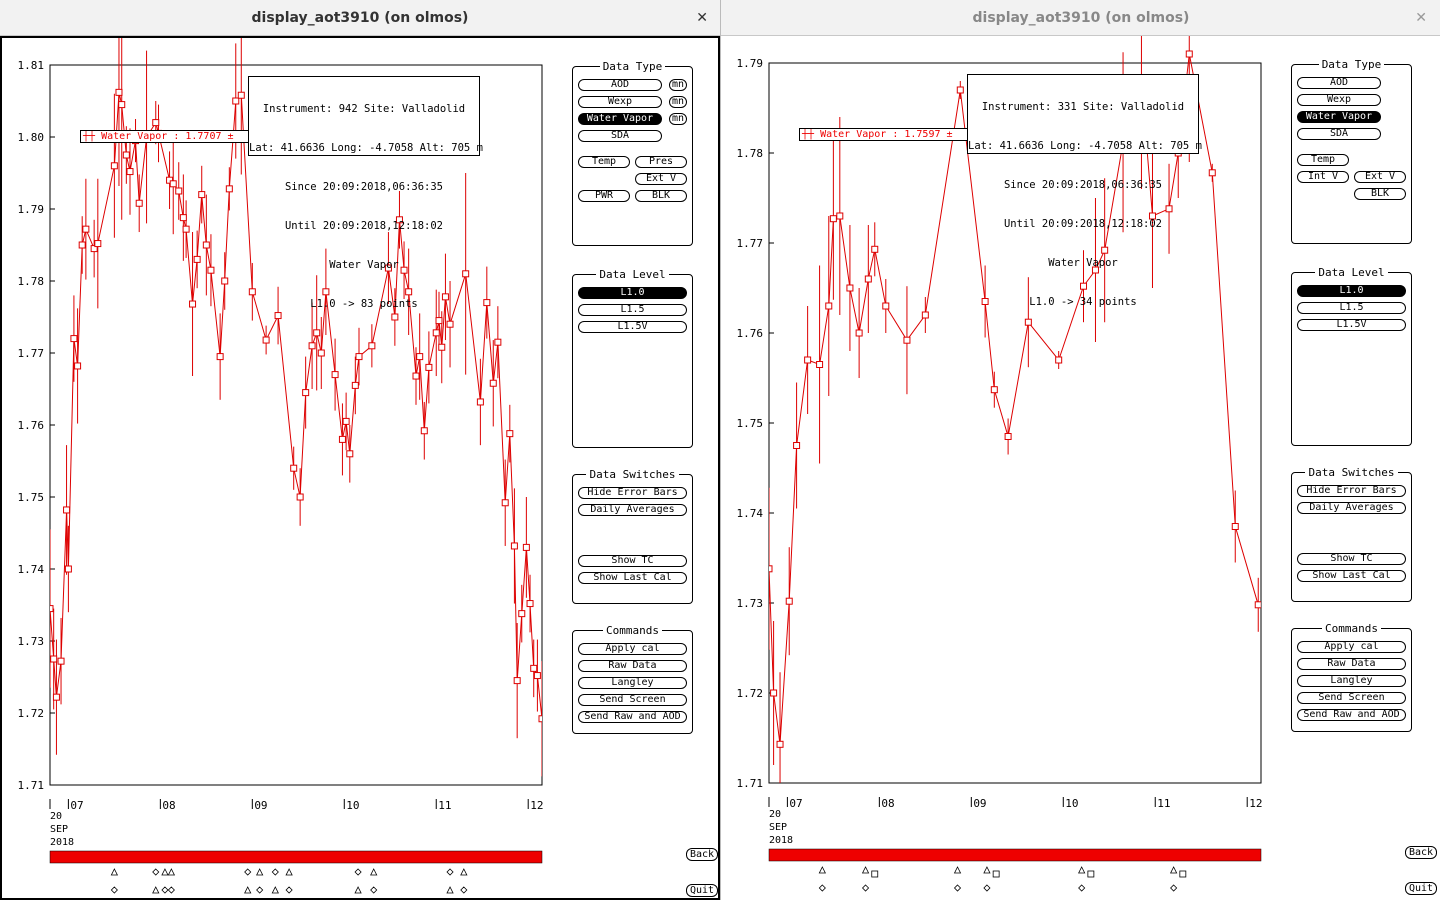  I want to click on x-tick-label: 10, so click(1071, 803).